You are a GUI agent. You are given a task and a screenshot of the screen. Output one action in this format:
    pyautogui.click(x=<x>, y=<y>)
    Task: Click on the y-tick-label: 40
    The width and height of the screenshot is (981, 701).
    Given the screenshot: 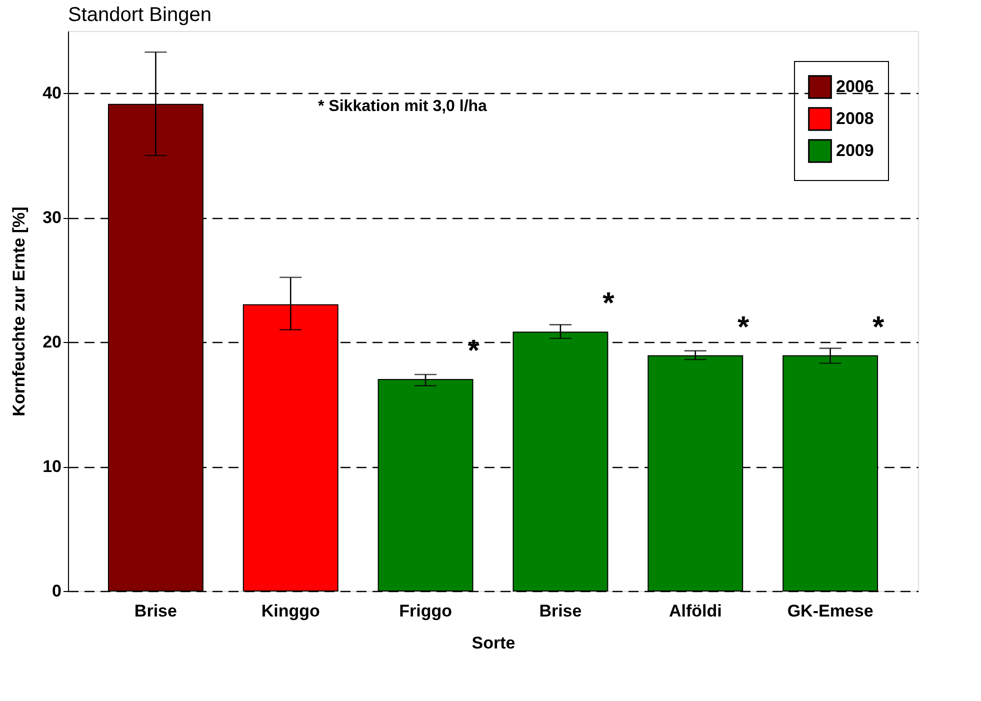 What is the action you would take?
    pyautogui.click(x=52, y=93)
    